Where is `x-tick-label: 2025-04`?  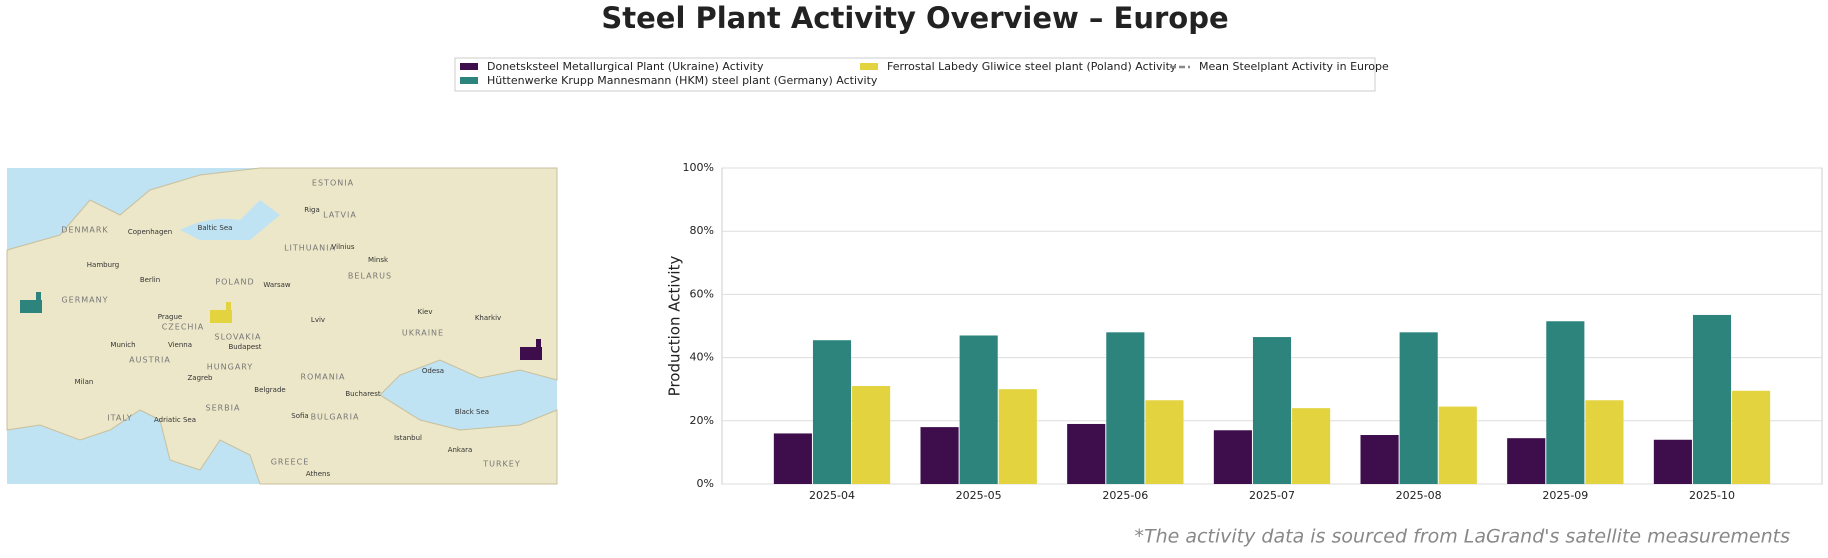 x-tick-label: 2025-04 is located at coordinates (832, 495).